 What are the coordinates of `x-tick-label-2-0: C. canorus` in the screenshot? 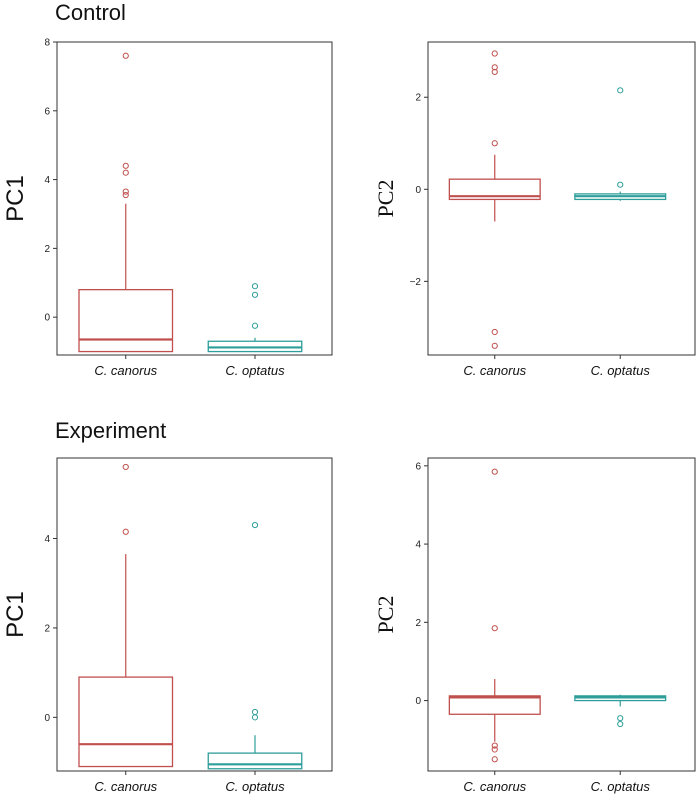 It's located at (125, 786).